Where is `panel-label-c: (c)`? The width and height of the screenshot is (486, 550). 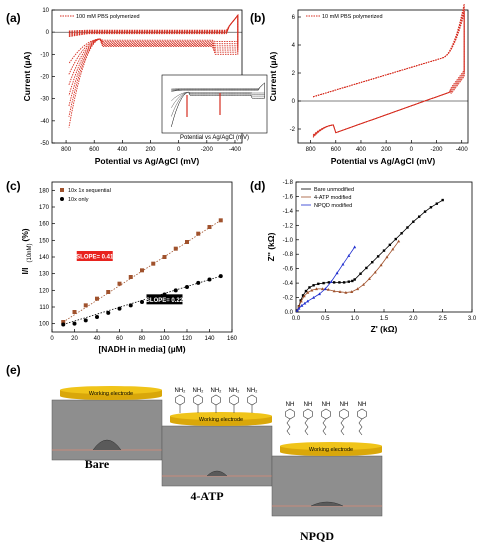 panel-label-c: (c) is located at coordinates (13, 186).